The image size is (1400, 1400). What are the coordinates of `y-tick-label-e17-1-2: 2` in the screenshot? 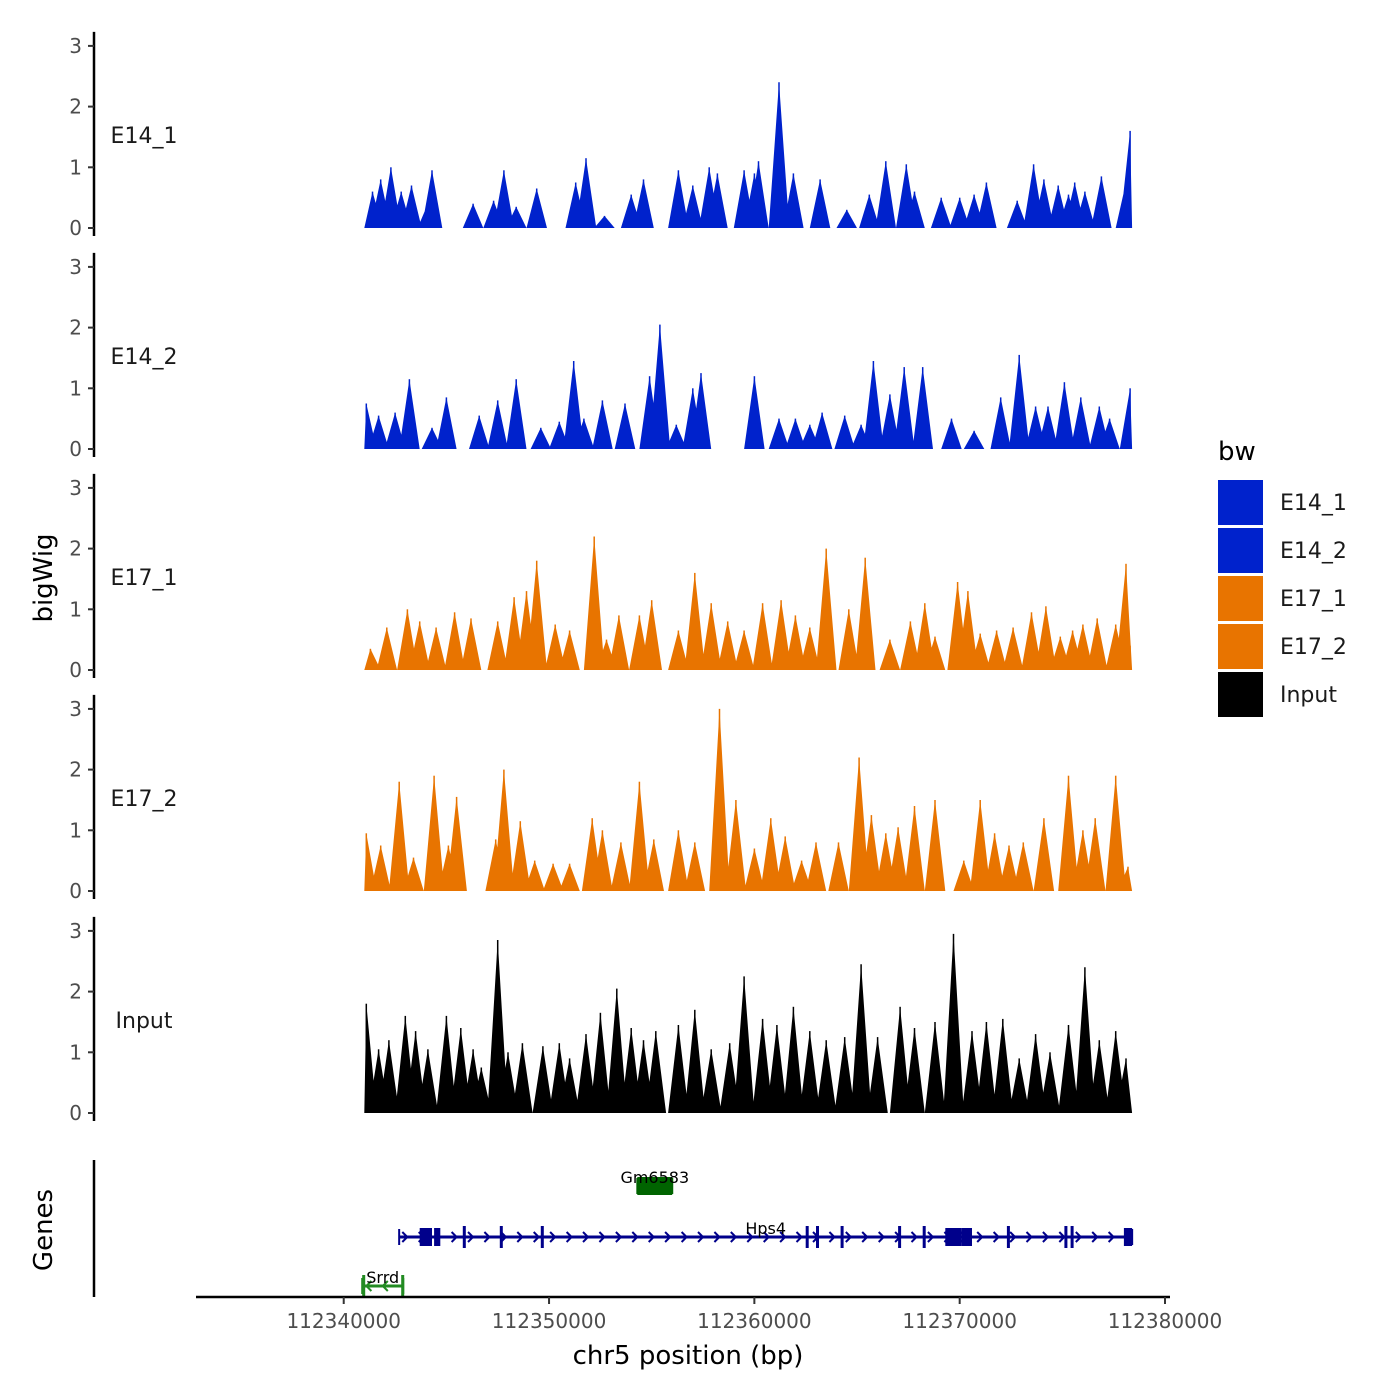 It's located at (75, 549).